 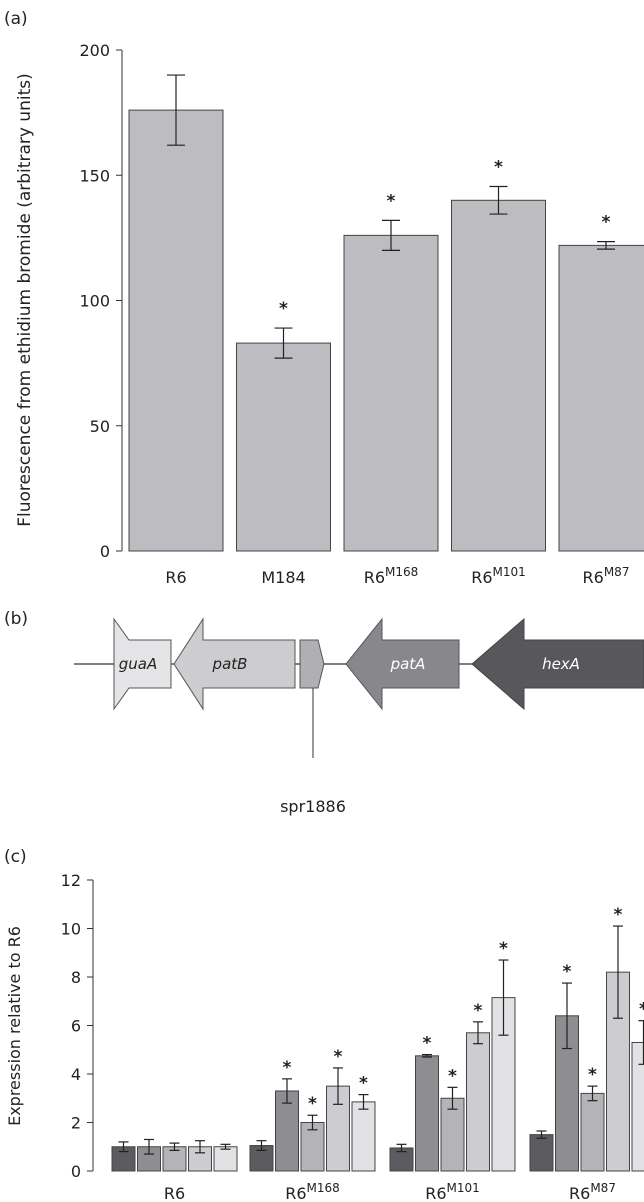 What do you see at coordinates (606, 576) in the screenshot?
I see `panel-a-category-label: R6M87` at bounding box center [606, 576].